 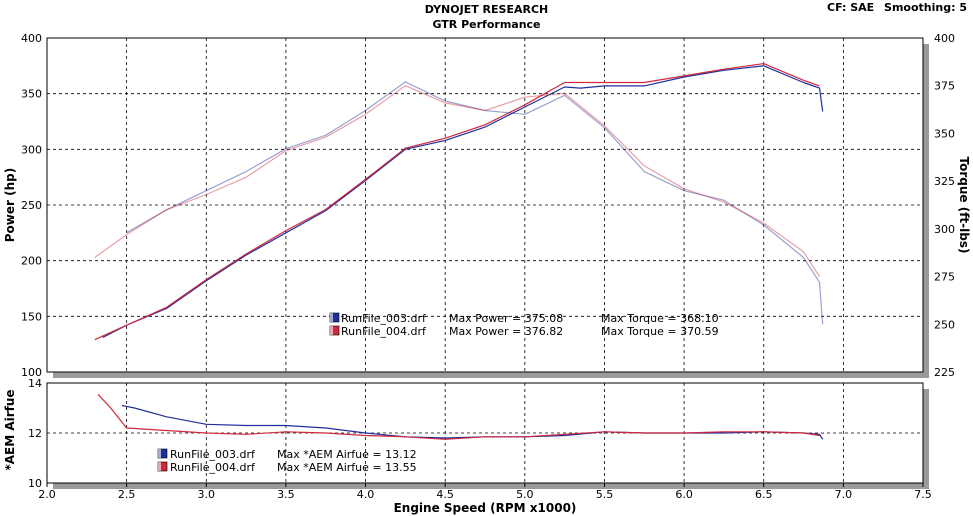 I want to click on torque-tick-label: 325, so click(x=944, y=181).